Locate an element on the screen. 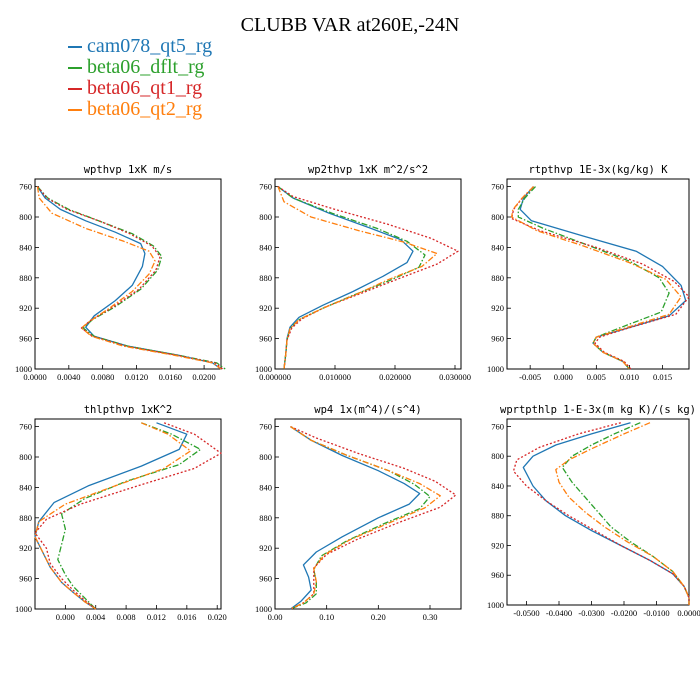  panel-title: wp2thvp 1xK m^2/s^2 is located at coordinates (368, 170).